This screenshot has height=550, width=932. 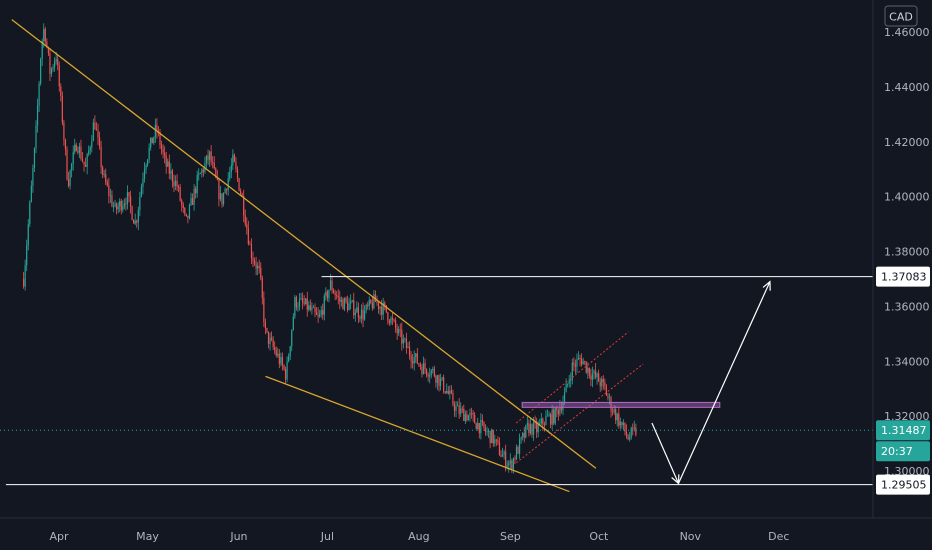 What do you see at coordinates (907, 197) in the screenshot?
I see `price-tick-label: 1.40000` at bounding box center [907, 197].